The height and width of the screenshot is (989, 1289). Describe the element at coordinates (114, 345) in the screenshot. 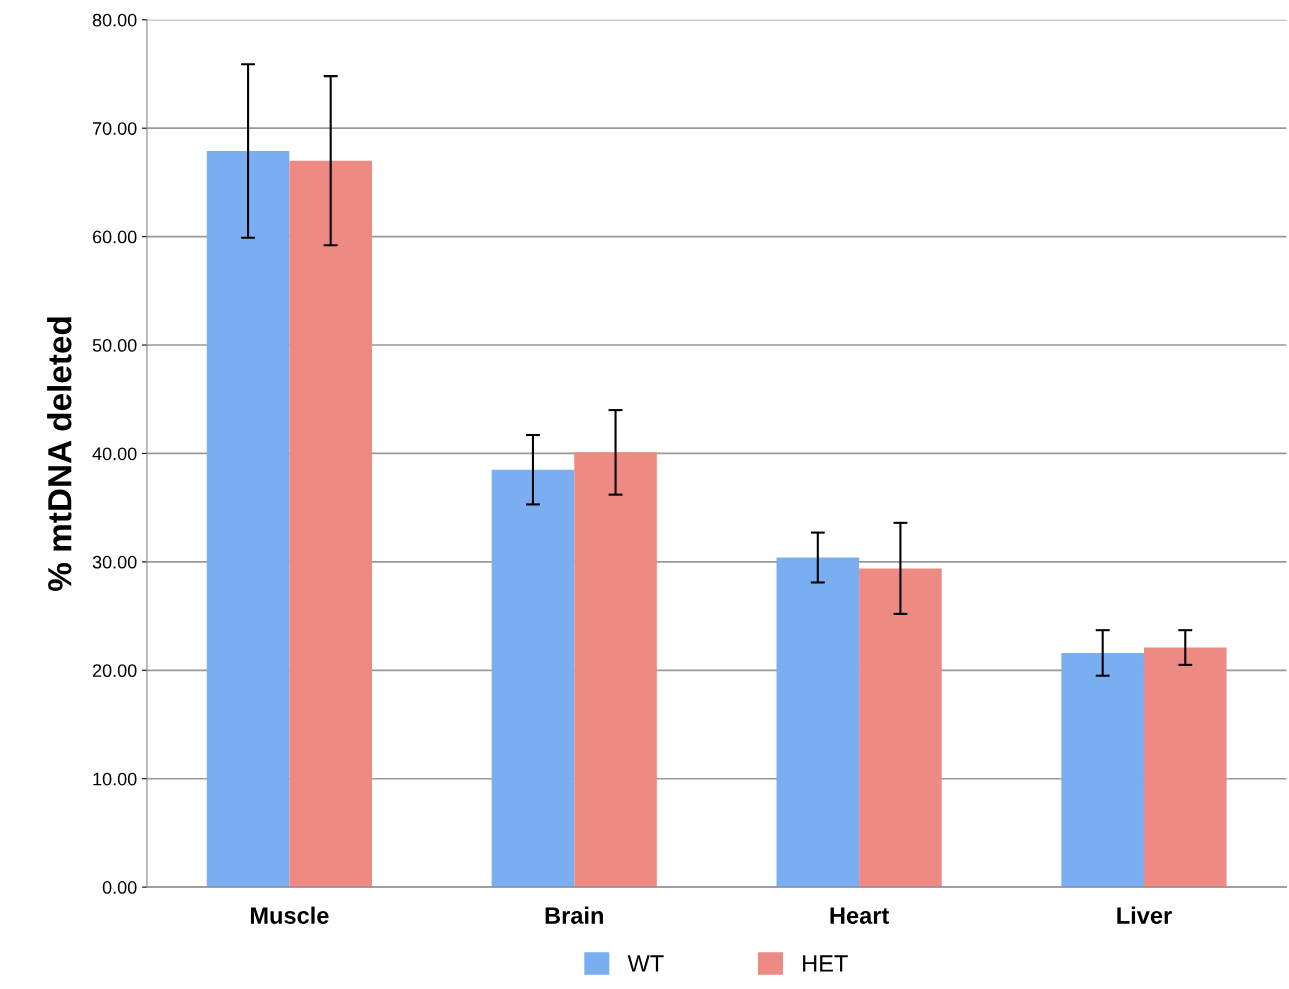

I see `y-tick-label: 50.00` at that location.